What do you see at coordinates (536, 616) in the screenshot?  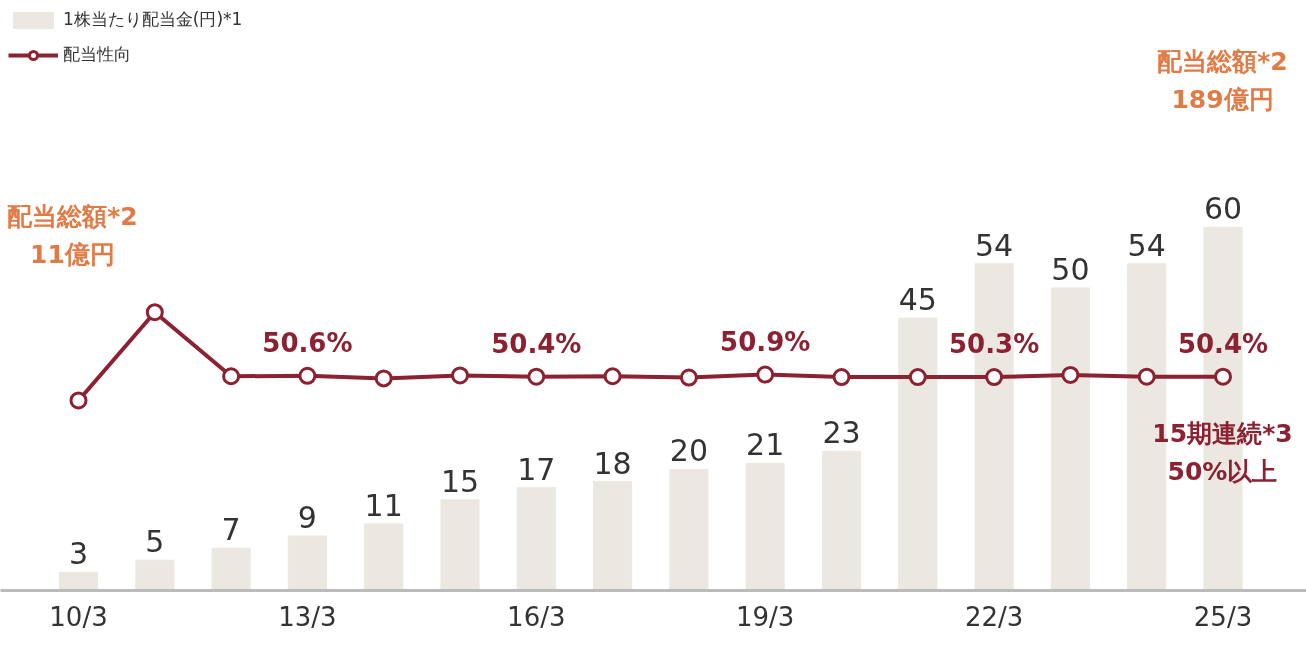 I see `x-tick-label: 16/3` at bounding box center [536, 616].